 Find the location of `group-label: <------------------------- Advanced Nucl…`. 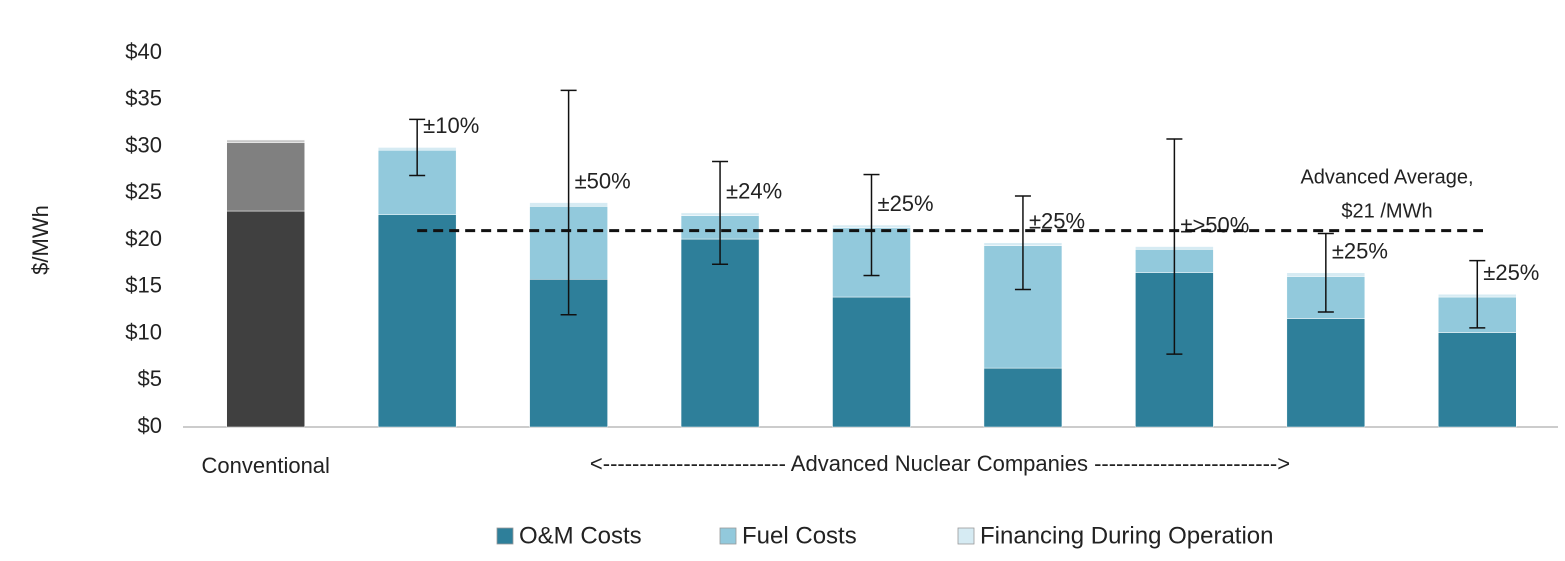

group-label: <------------------------- Advanced Nucl… is located at coordinates (940, 463).